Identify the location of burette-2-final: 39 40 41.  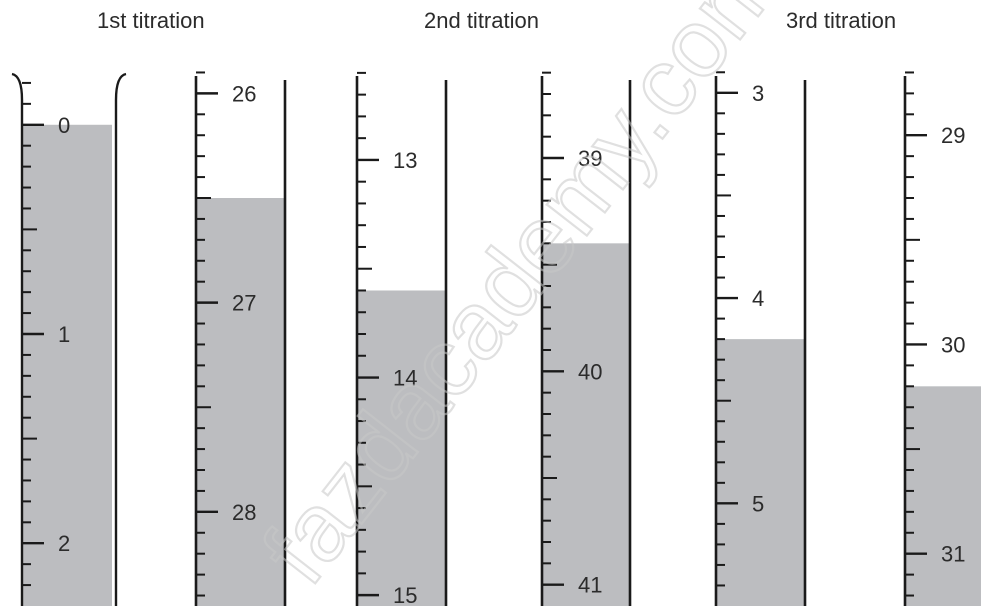
(586, 338).